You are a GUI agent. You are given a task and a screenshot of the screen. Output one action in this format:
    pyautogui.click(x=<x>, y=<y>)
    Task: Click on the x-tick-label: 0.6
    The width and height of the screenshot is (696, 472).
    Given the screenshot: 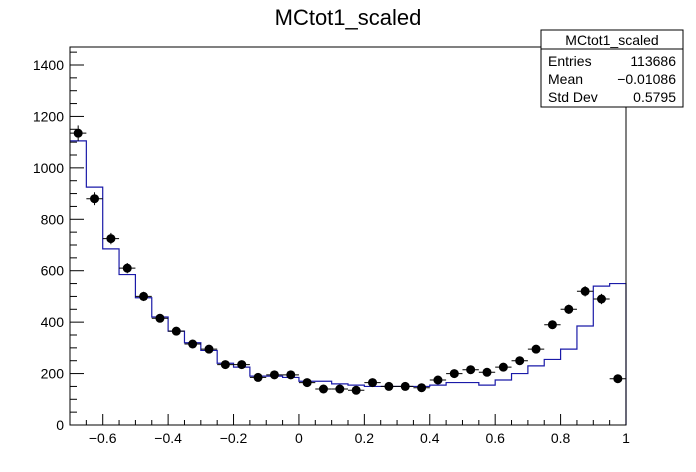 What is the action you would take?
    pyautogui.click(x=495, y=438)
    